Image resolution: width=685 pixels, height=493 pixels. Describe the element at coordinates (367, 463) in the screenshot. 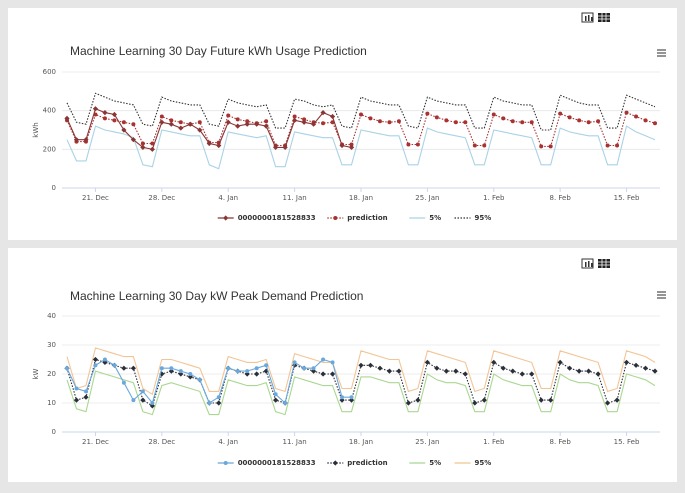

I see `legend-label: prediction` at that location.